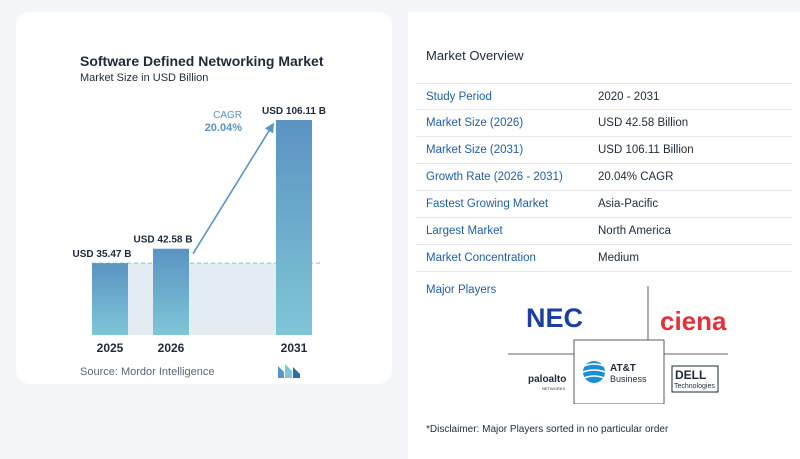 The width and height of the screenshot is (800, 459). I want to click on overview-row-market-concentration: Market Concentration Medium, so click(604, 258).